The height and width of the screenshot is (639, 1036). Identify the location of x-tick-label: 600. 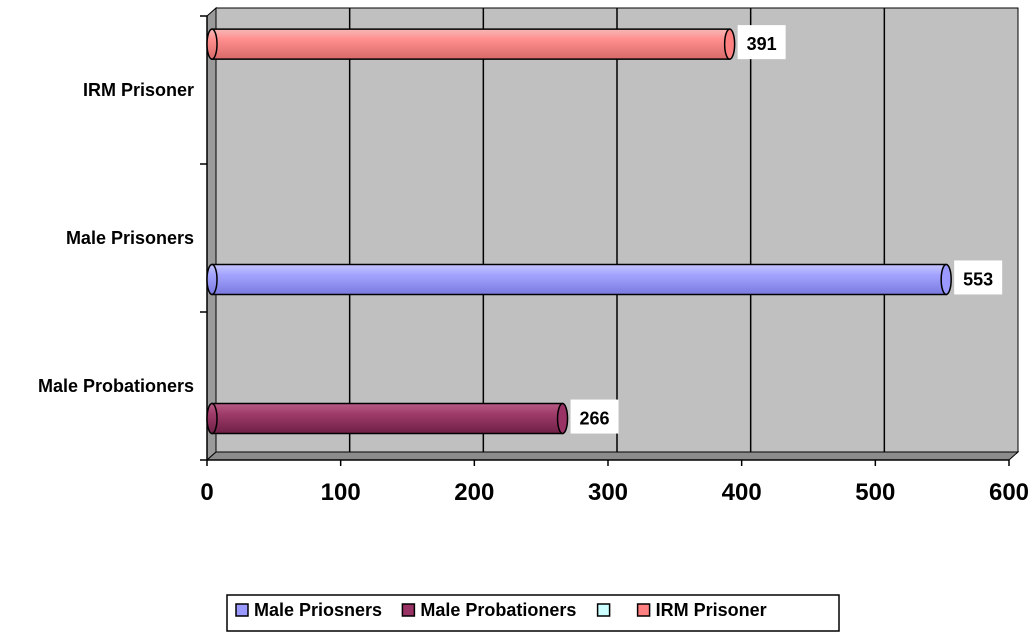
(1009, 492).